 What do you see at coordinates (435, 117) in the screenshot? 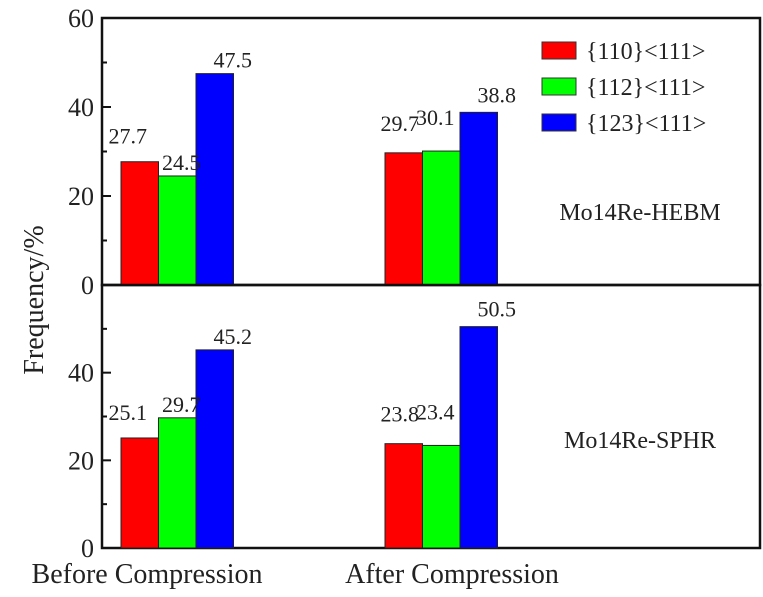
I see `data-label: 30.1` at bounding box center [435, 117].